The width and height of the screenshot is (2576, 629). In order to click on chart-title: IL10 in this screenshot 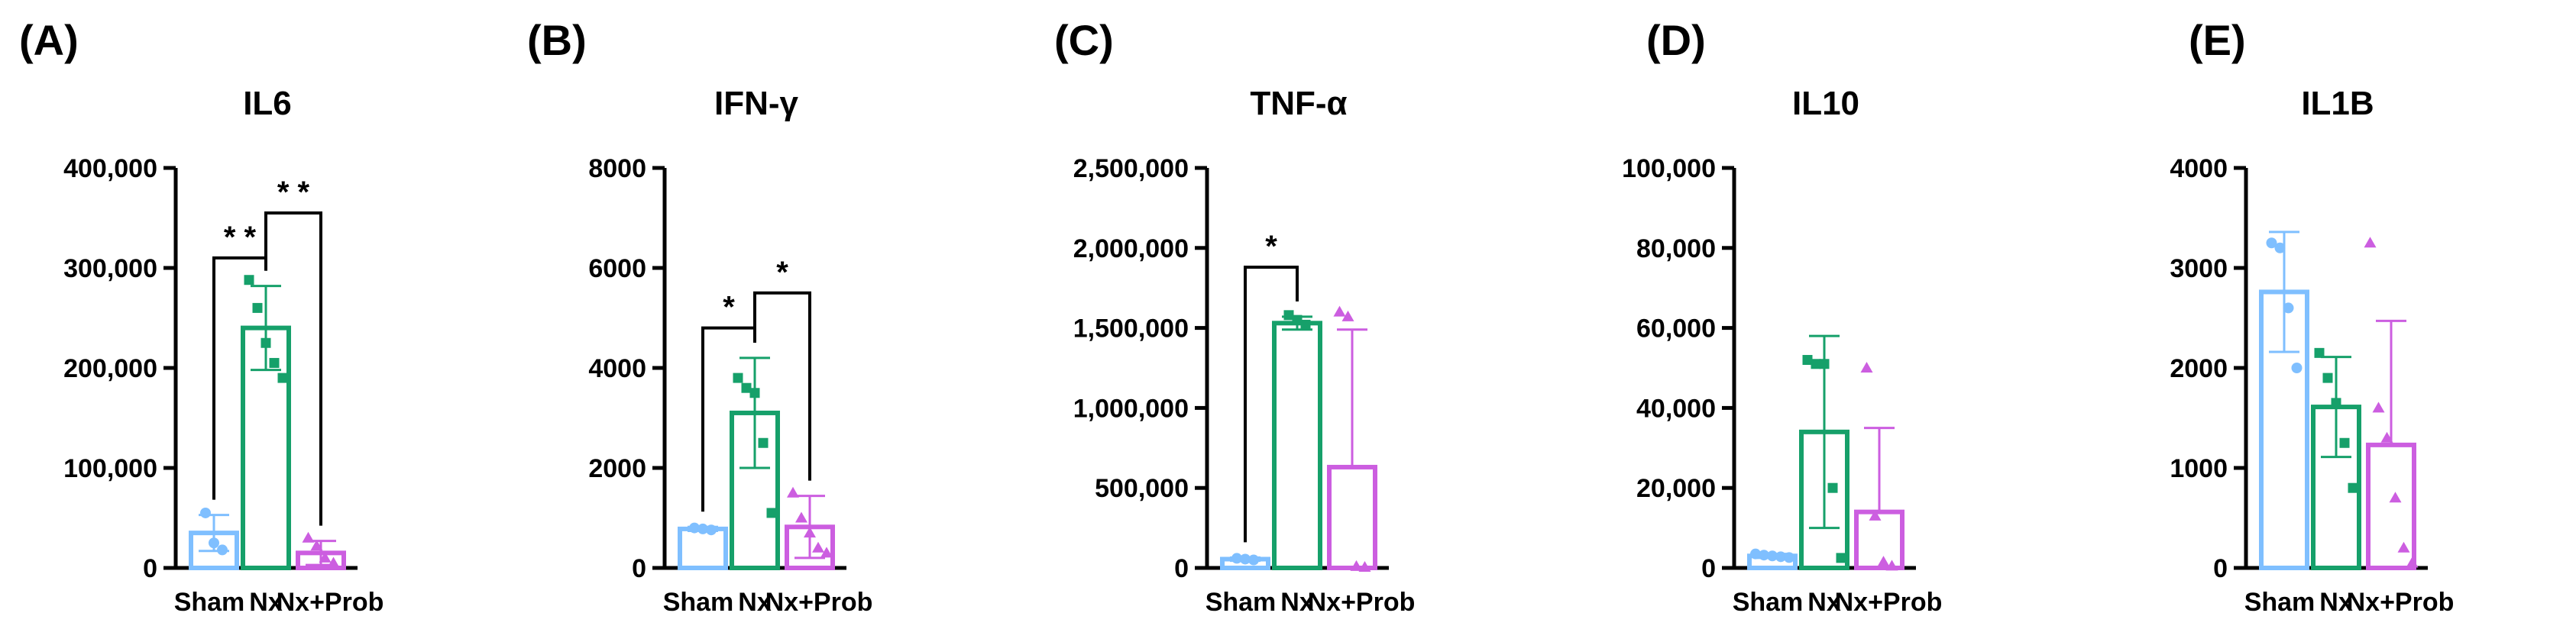, I will do `click(1825, 104)`.